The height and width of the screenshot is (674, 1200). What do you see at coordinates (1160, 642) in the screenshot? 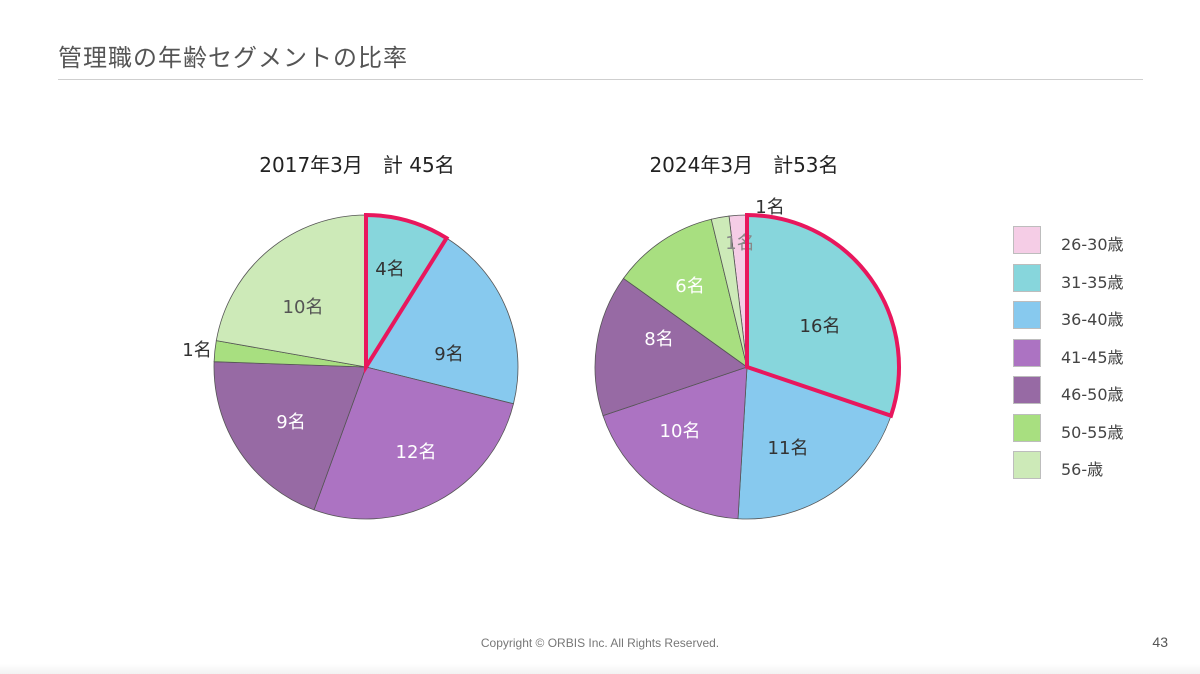
I see `page-number: 43` at bounding box center [1160, 642].